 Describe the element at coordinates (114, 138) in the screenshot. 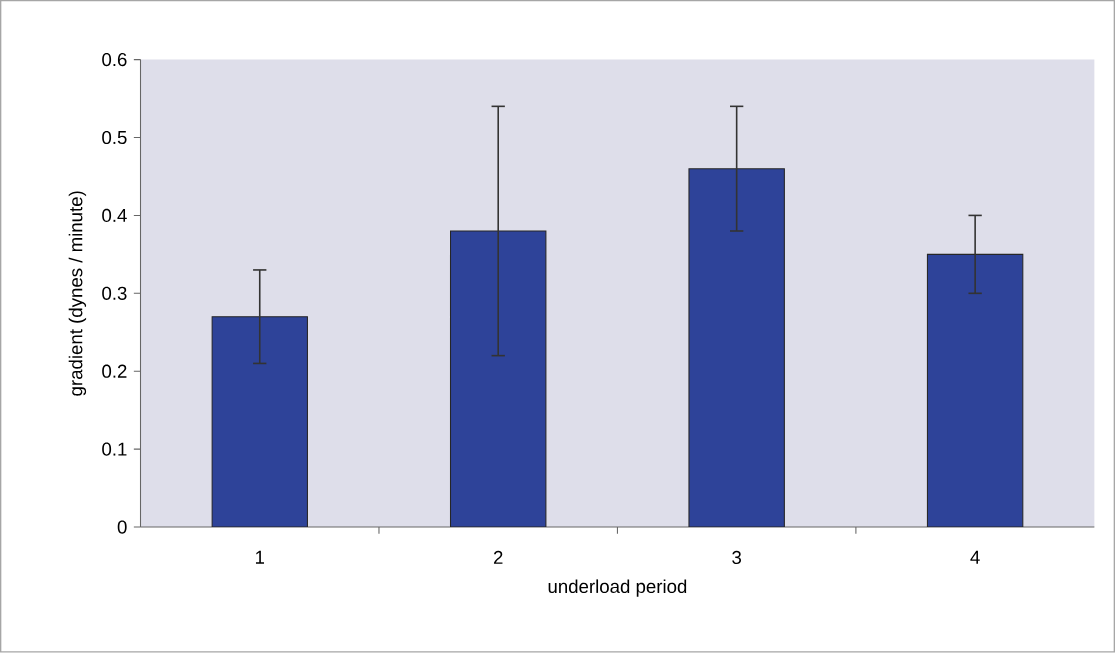

I see `y-tick-label: 0.5` at that location.